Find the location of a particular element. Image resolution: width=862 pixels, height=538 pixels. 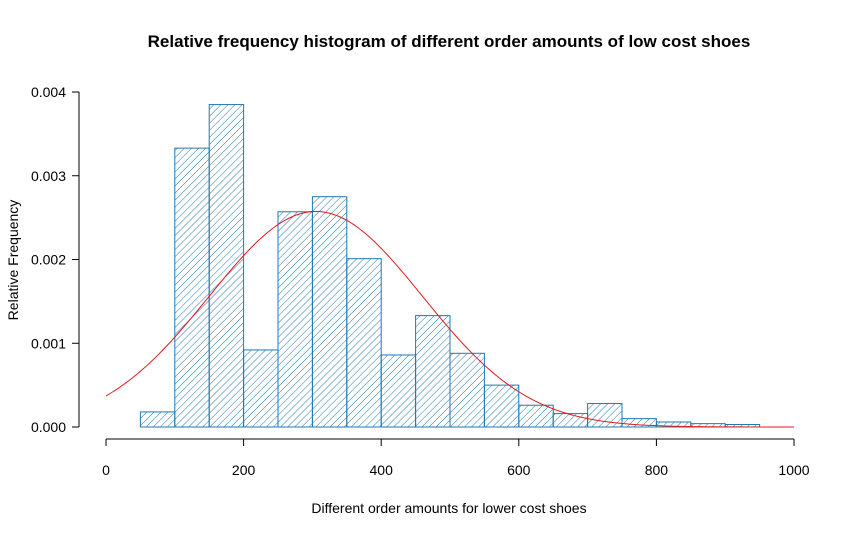

y-axis: 0.000 0.001 0.002 0.003 0.004 is located at coordinates (55, 259).